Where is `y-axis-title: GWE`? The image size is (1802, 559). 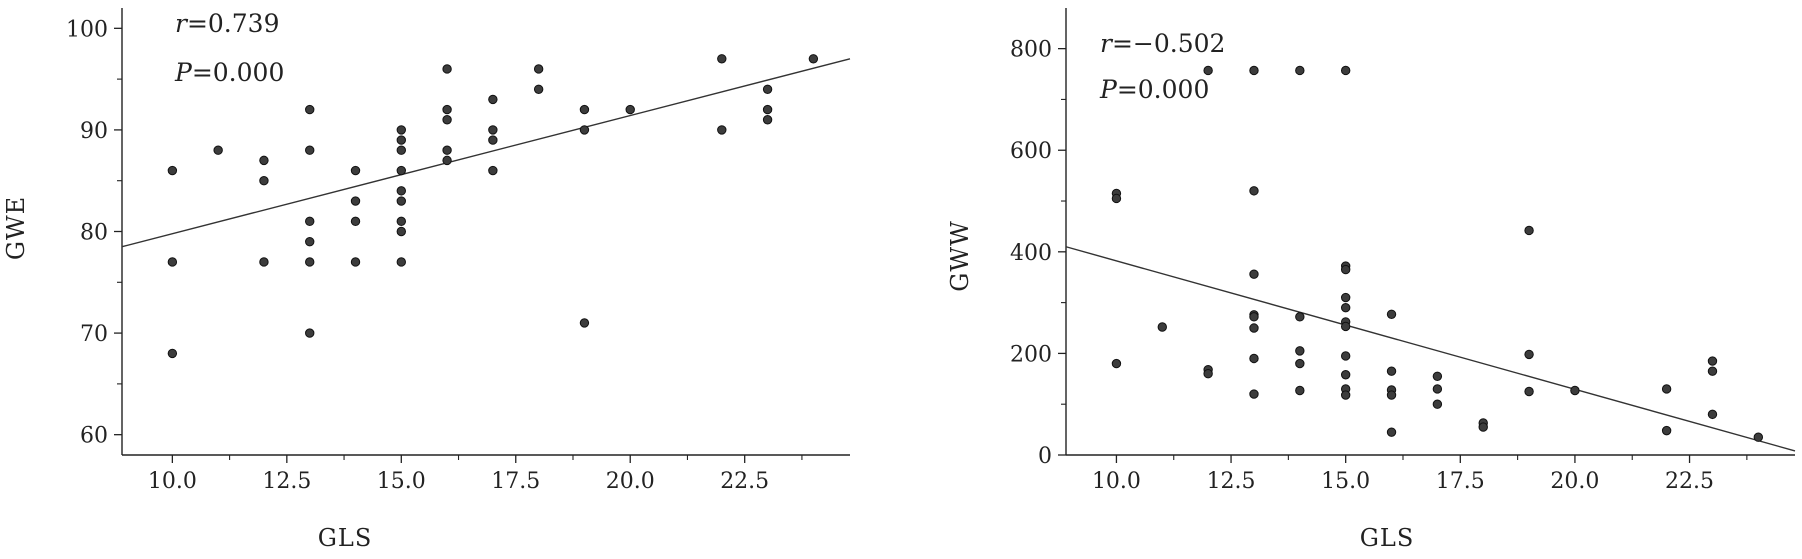 y-axis-title: GWE is located at coordinates (16, 228).